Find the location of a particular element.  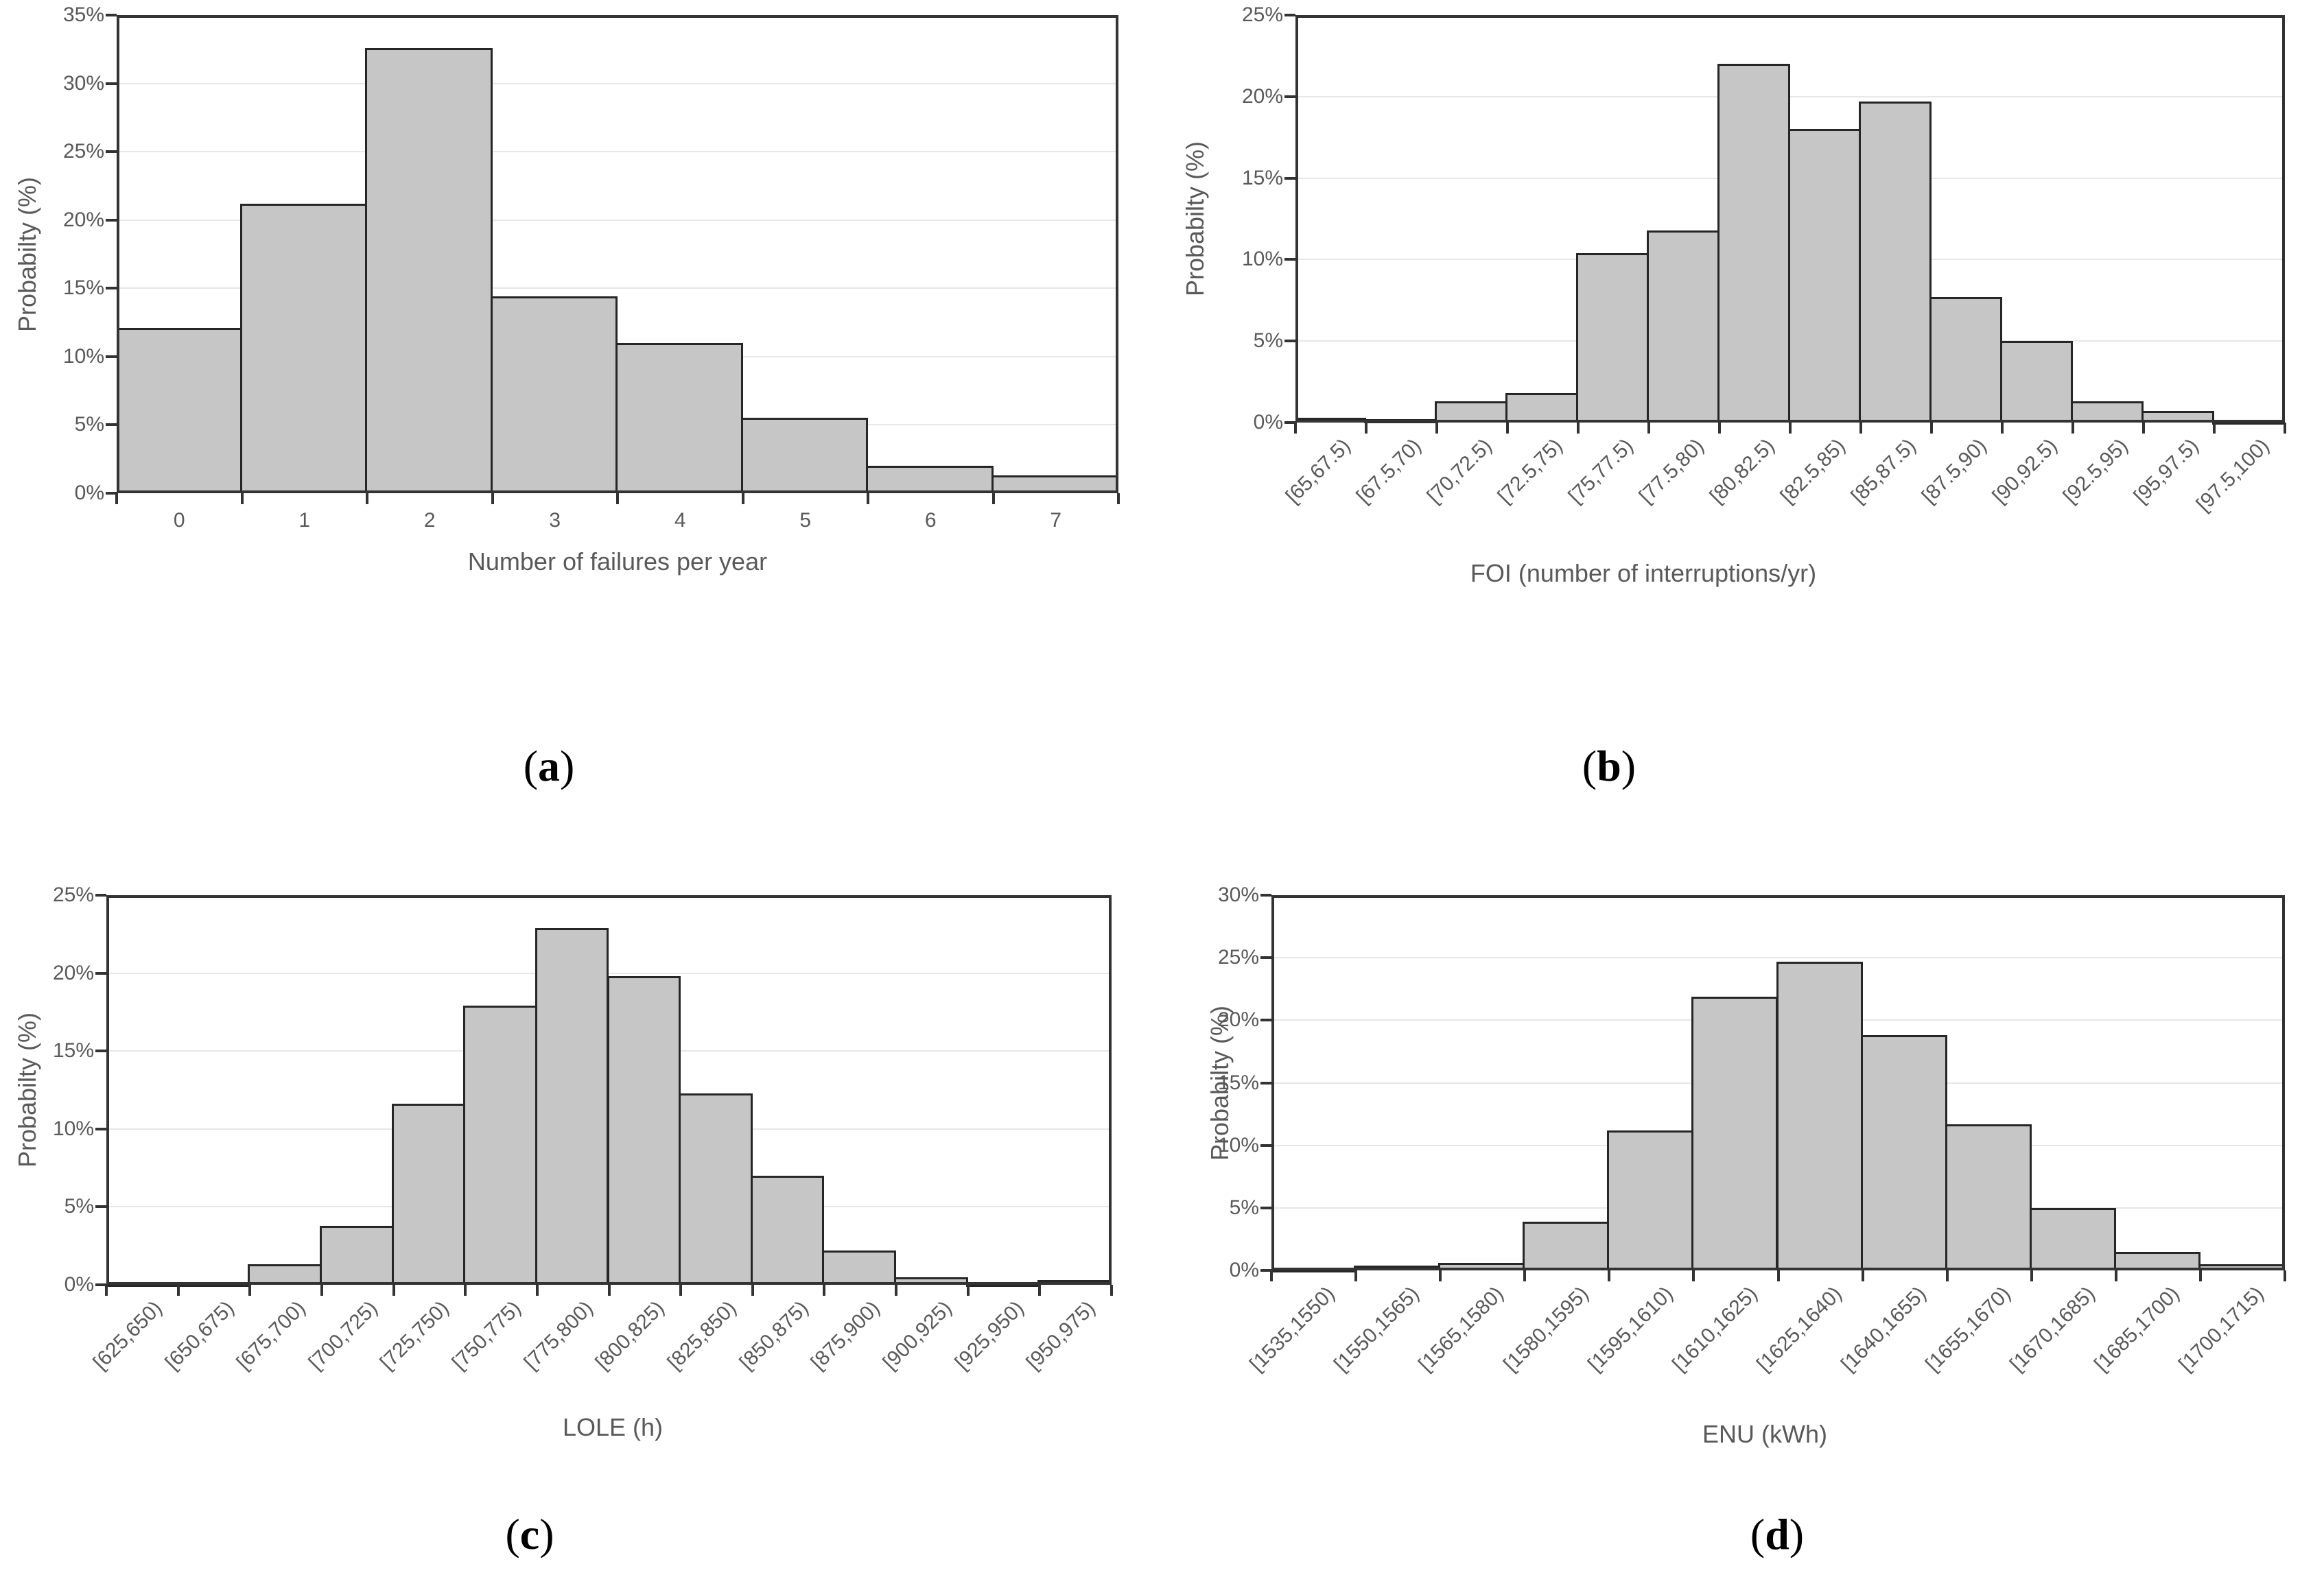

gridline-15pct is located at coordinates (1790, 178).